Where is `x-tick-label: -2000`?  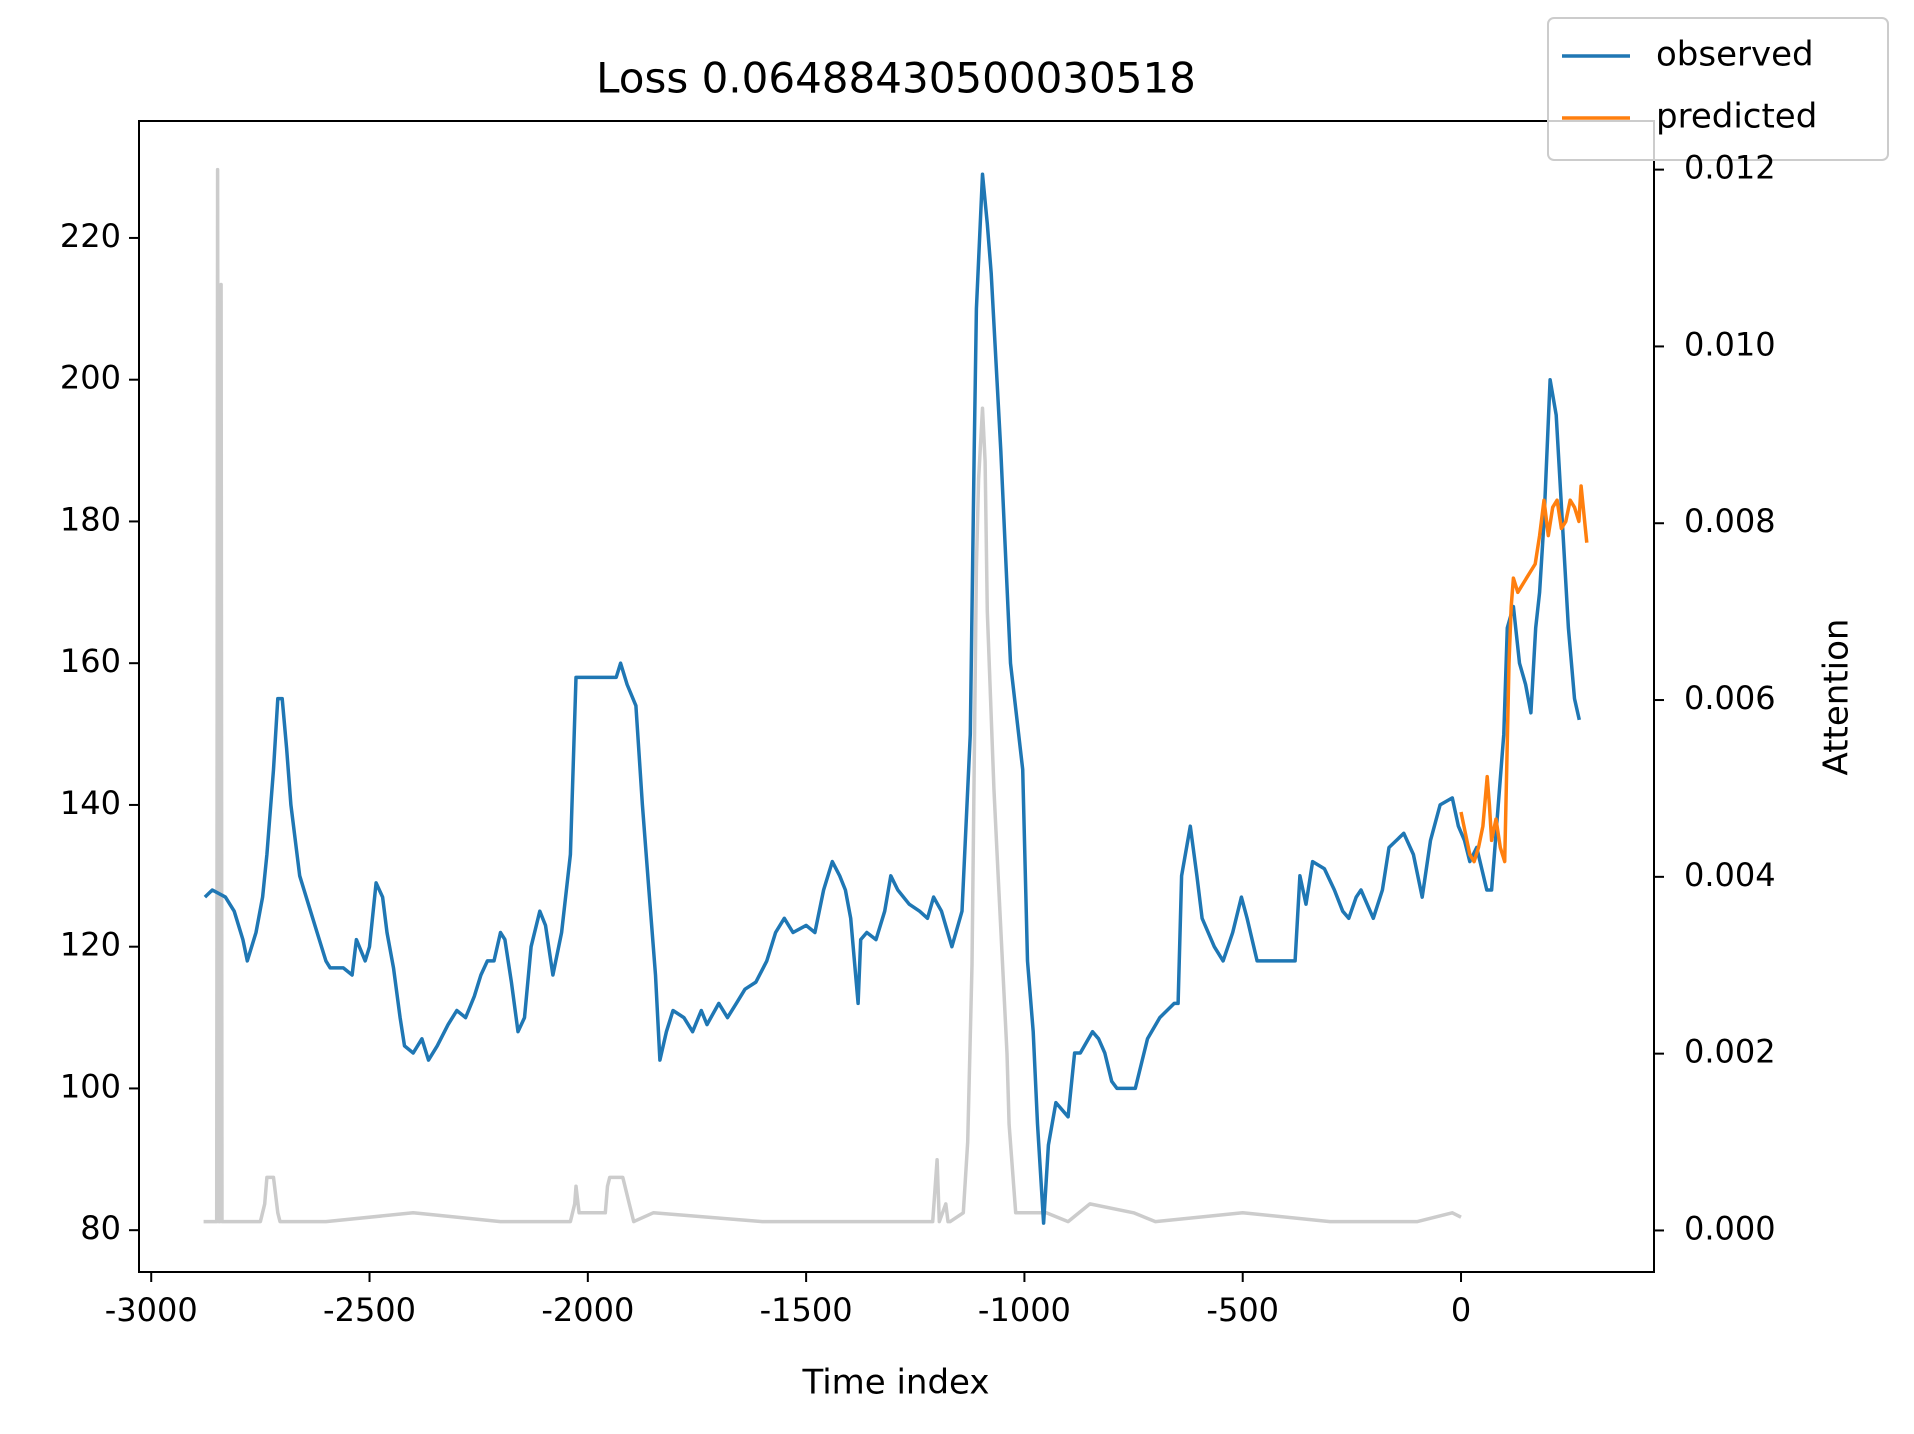
x-tick-label: -2000 is located at coordinates (587, 1310).